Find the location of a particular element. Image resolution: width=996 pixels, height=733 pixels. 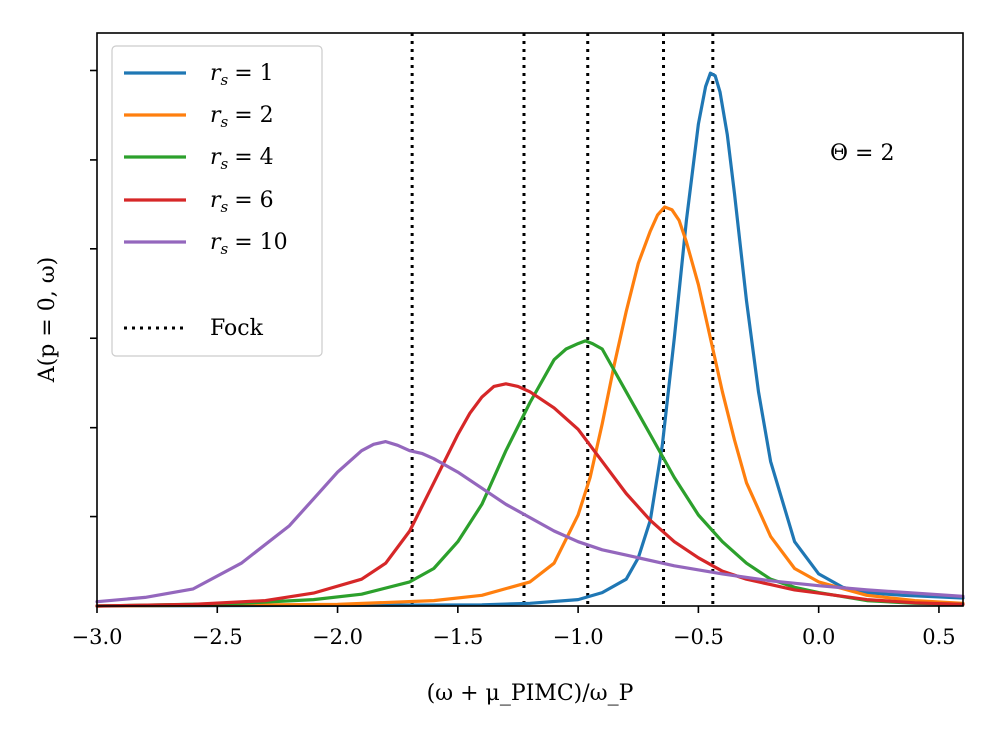

x-tick-label: 0.0 is located at coordinates (818, 637).